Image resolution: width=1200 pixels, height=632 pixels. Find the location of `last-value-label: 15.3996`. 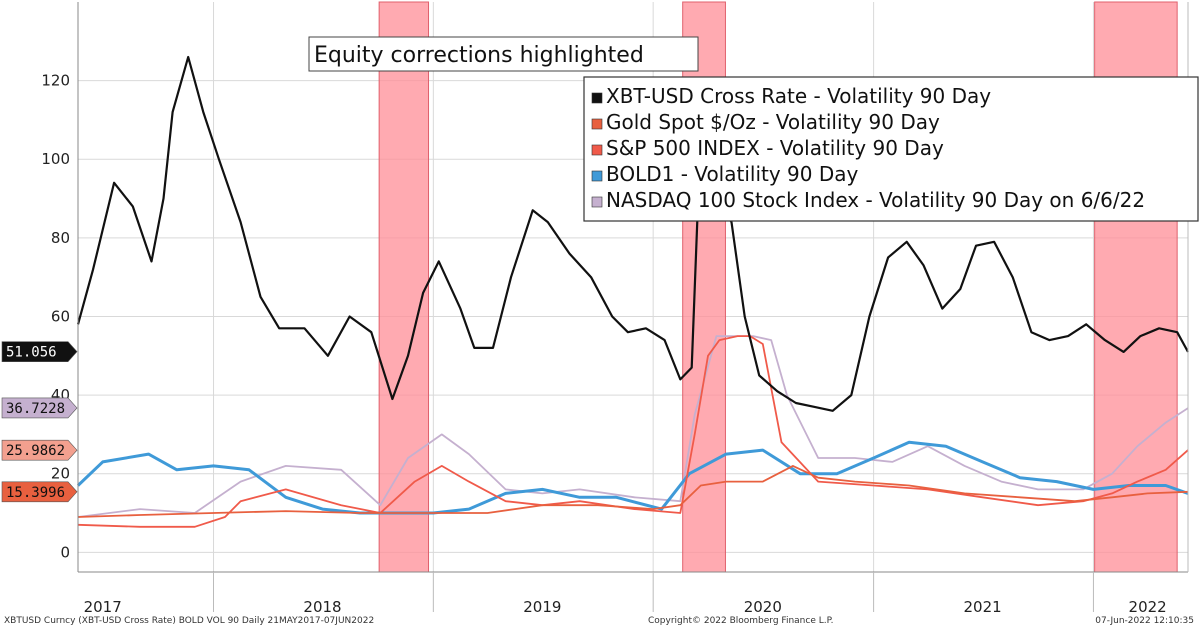

last-value-label: 15.3996 is located at coordinates (39, 492).